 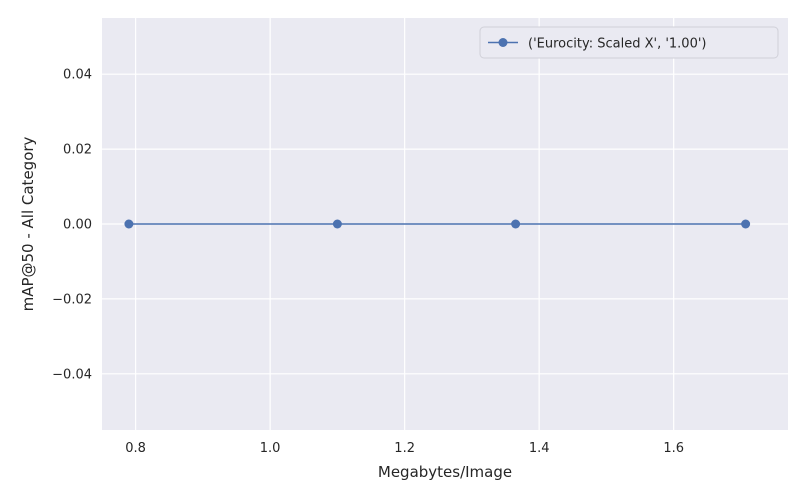 What do you see at coordinates (72, 299) in the screenshot?
I see `y-tick-label: −0.02` at bounding box center [72, 299].